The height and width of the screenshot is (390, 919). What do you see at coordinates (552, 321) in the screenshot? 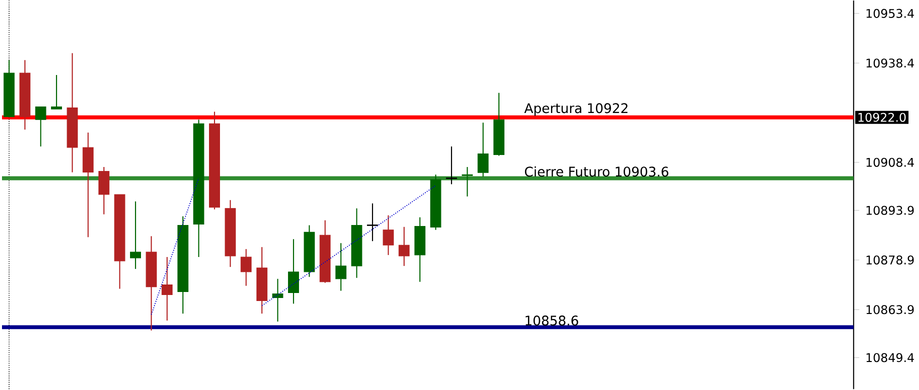
I see `ref-line-label: 10858.6` at bounding box center [552, 321].